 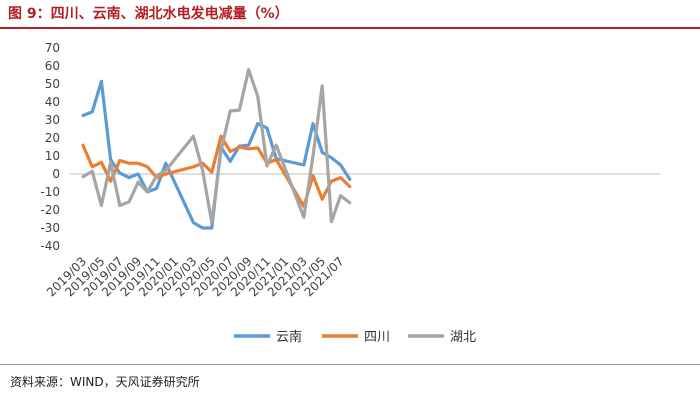 What do you see at coordinates (289, 337) in the screenshot?
I see `legend-label: 云南` at bounding box center [289, 337].